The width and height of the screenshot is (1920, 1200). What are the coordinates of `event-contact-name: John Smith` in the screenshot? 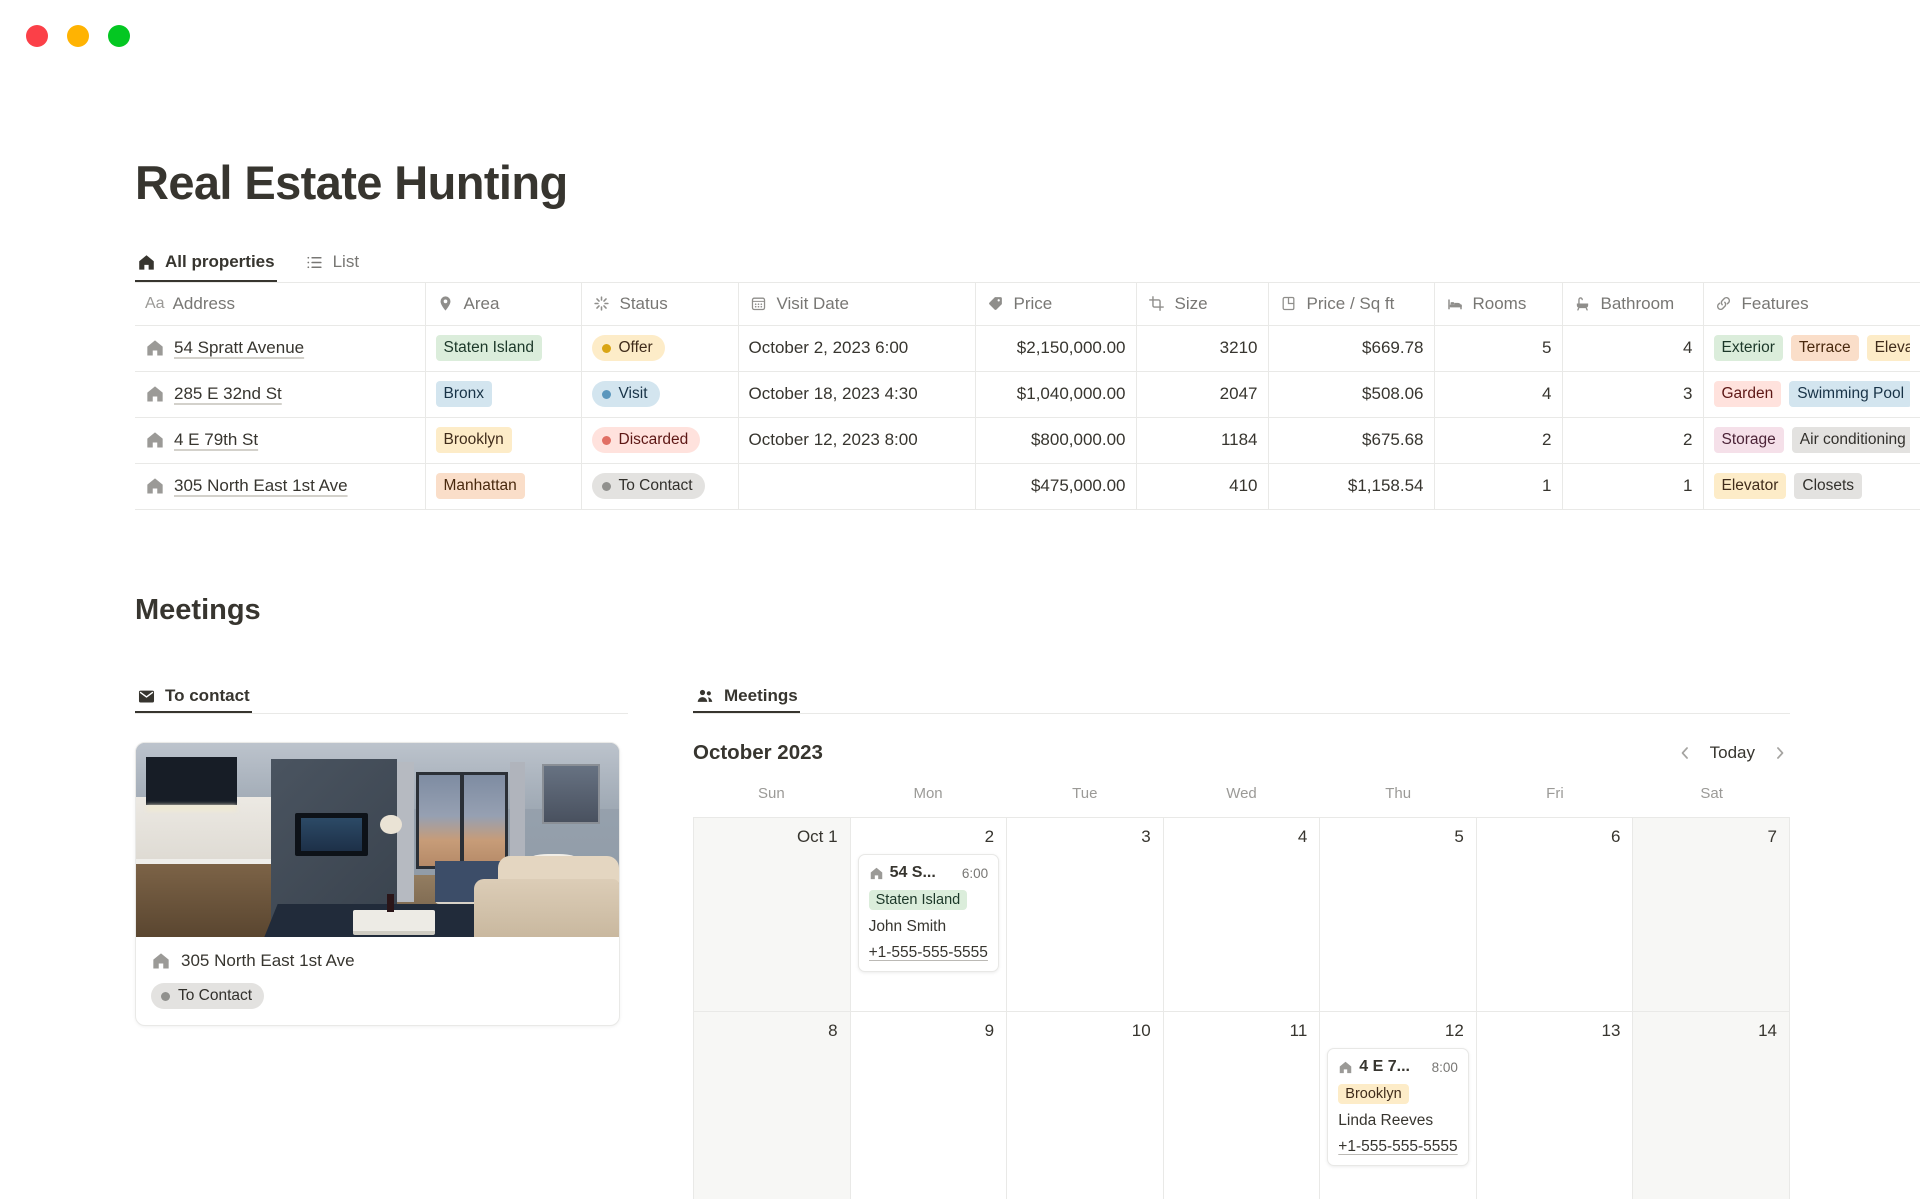 It's located at (907, 926).